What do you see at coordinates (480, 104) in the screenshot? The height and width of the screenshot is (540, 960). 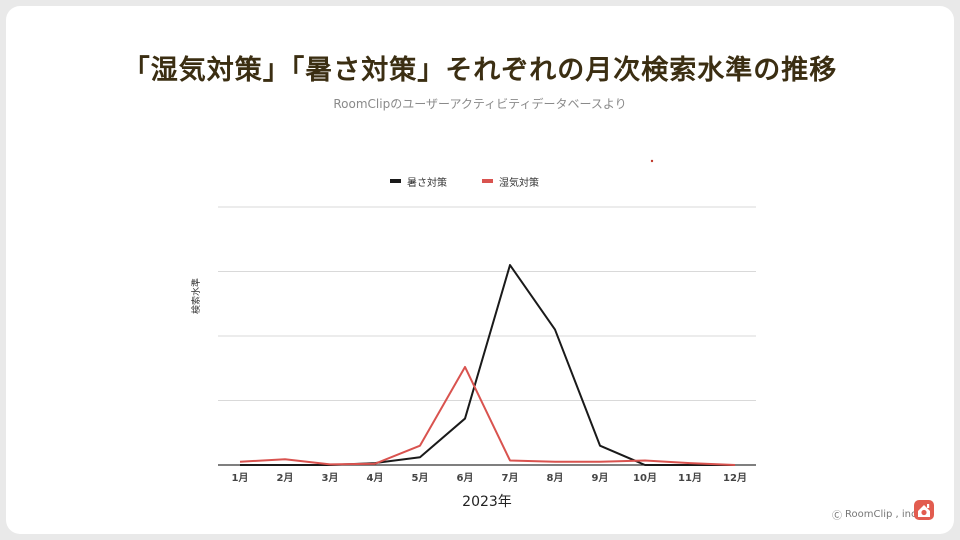 I see `page-subtitle: RoomClipのユーザーアクティビティデータベースより` at bounding box center [480, 104].